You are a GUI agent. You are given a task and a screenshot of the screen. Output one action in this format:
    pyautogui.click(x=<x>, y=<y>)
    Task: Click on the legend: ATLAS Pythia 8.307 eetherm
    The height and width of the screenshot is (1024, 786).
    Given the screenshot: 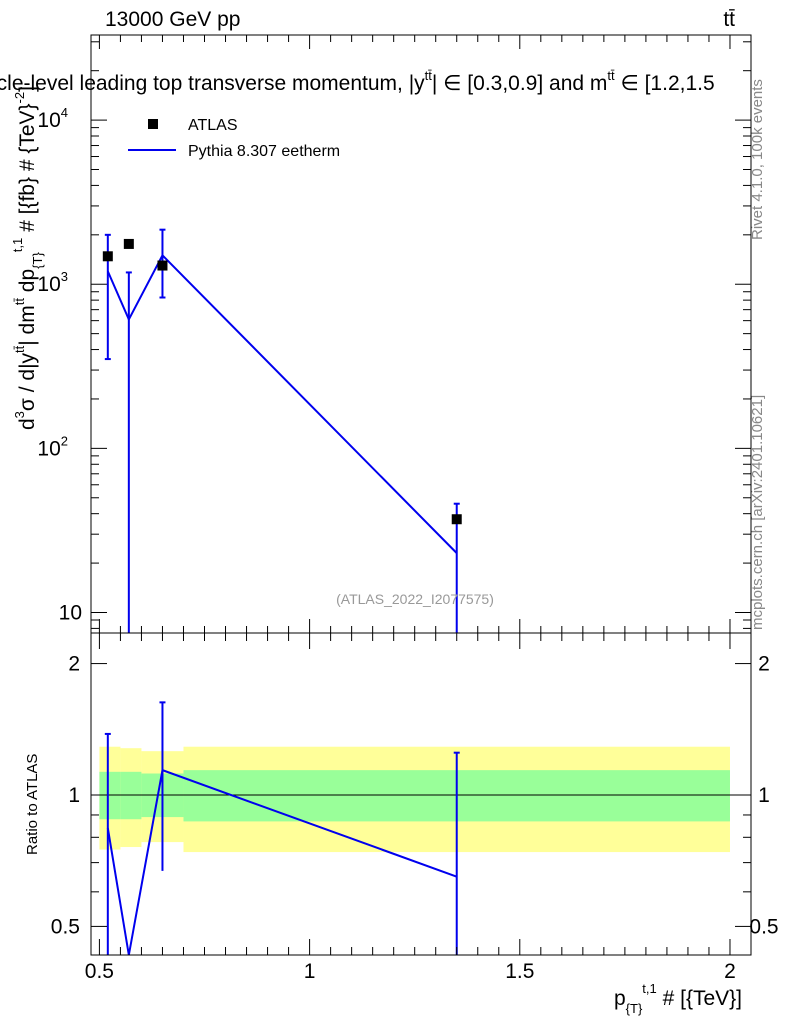 What is the action you would take?
    pyautogui.click(x=234, y=138)
    